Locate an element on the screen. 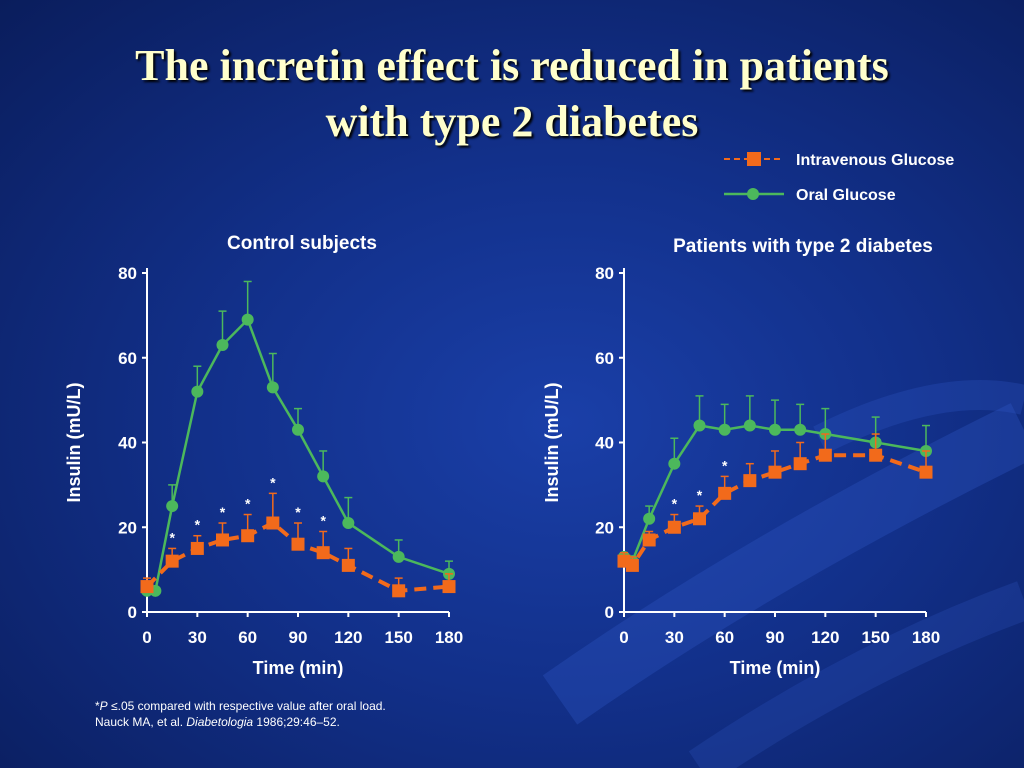  x-tick-label: 60 is located at coordinates (724, 637).